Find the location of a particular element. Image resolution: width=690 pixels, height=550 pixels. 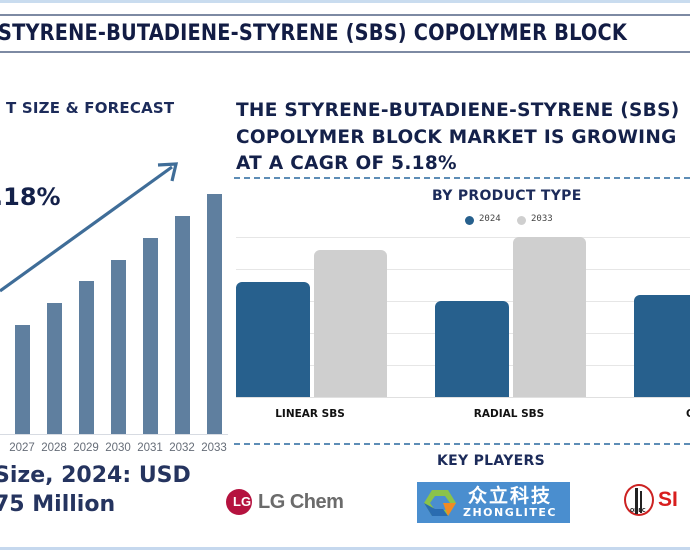

bar-radial-2024 is located at coordinates (472, 349).